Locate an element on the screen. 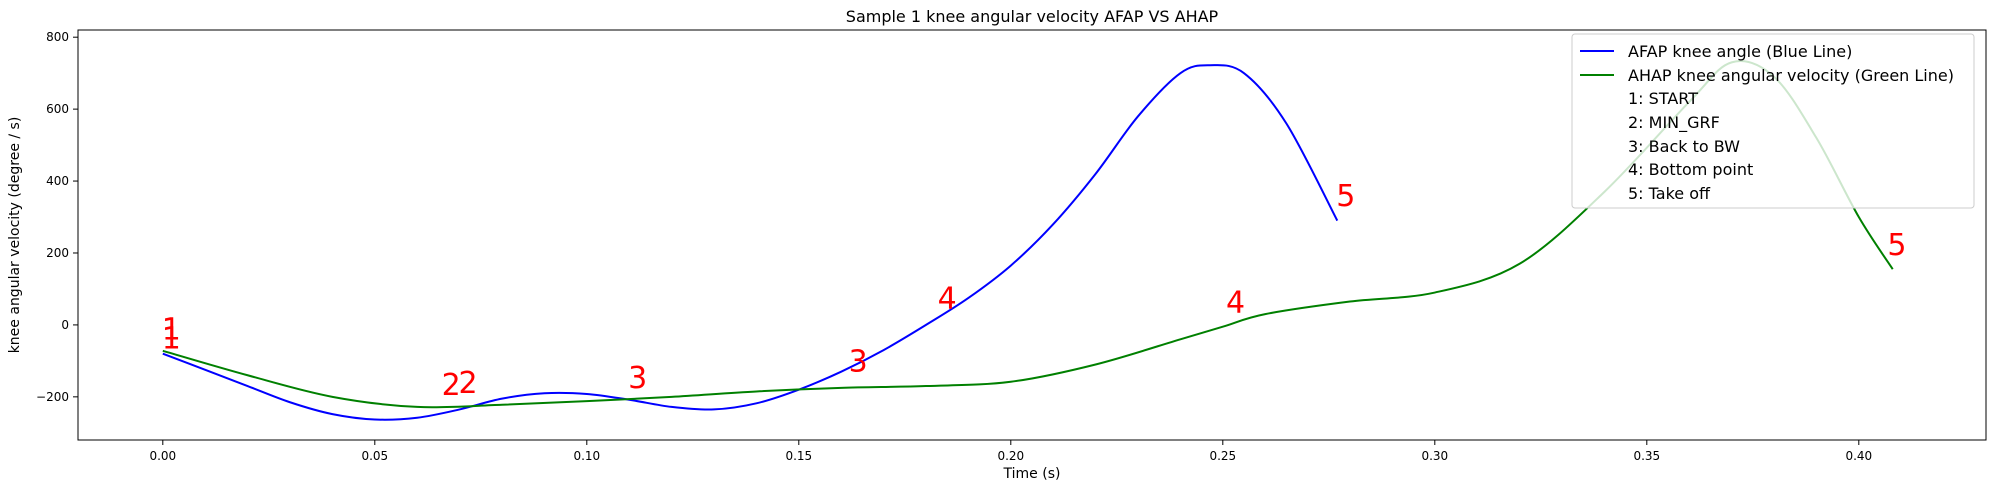 The image size is (1990, 490). x-tick-label: 0.40 is located at coordinates (1858, 456).